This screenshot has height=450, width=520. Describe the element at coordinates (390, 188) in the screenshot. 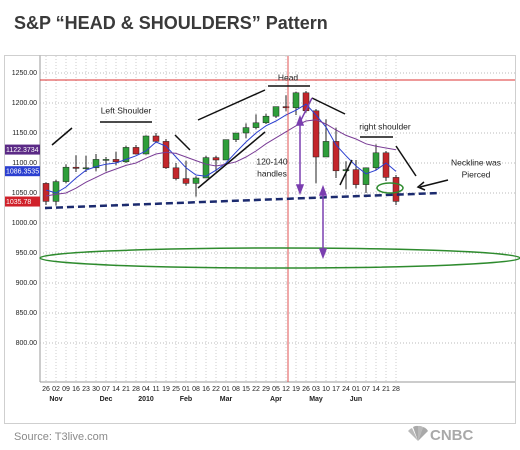

I see `pierce-ellipse` at that location.